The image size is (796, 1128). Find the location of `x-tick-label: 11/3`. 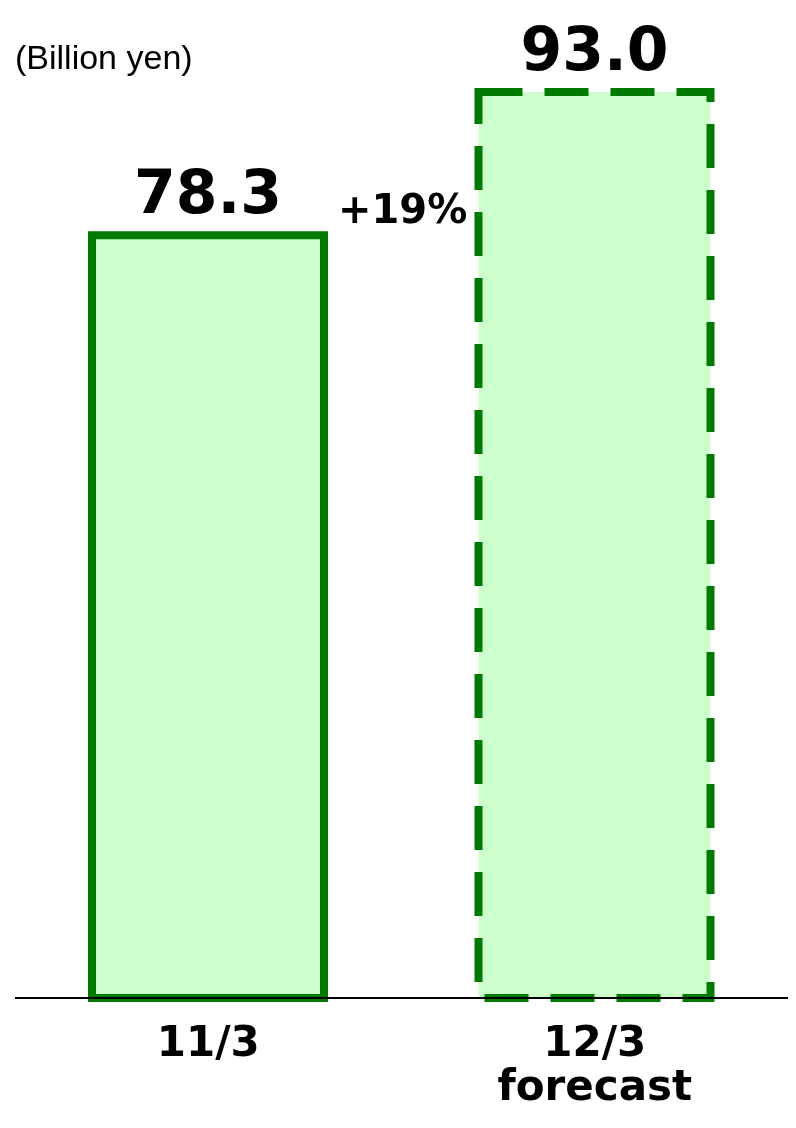

x-tick-label: 11/3 is located at coordinates (208, 1041).